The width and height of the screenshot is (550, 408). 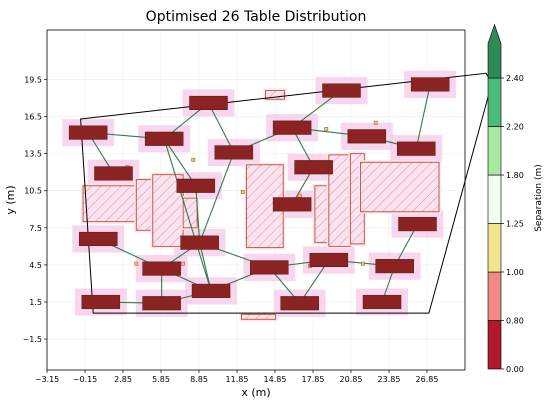 What do you see at coordinates (256, 17) in the screenshot?
I see `chart-title: Optimised 26 Table Distribution` at bounding box center [256, 17].